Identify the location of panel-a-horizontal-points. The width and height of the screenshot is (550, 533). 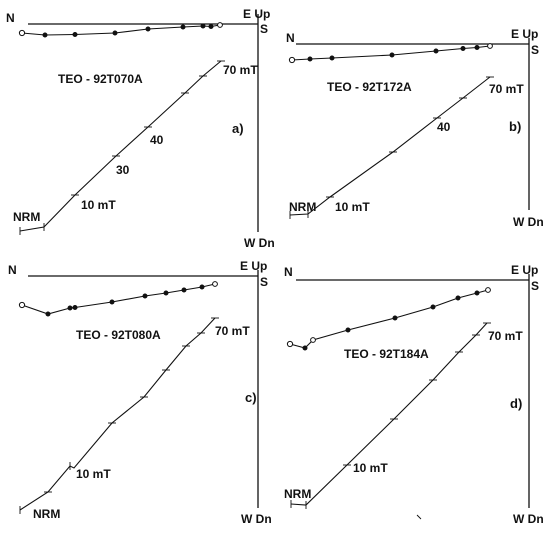
(120, 30).